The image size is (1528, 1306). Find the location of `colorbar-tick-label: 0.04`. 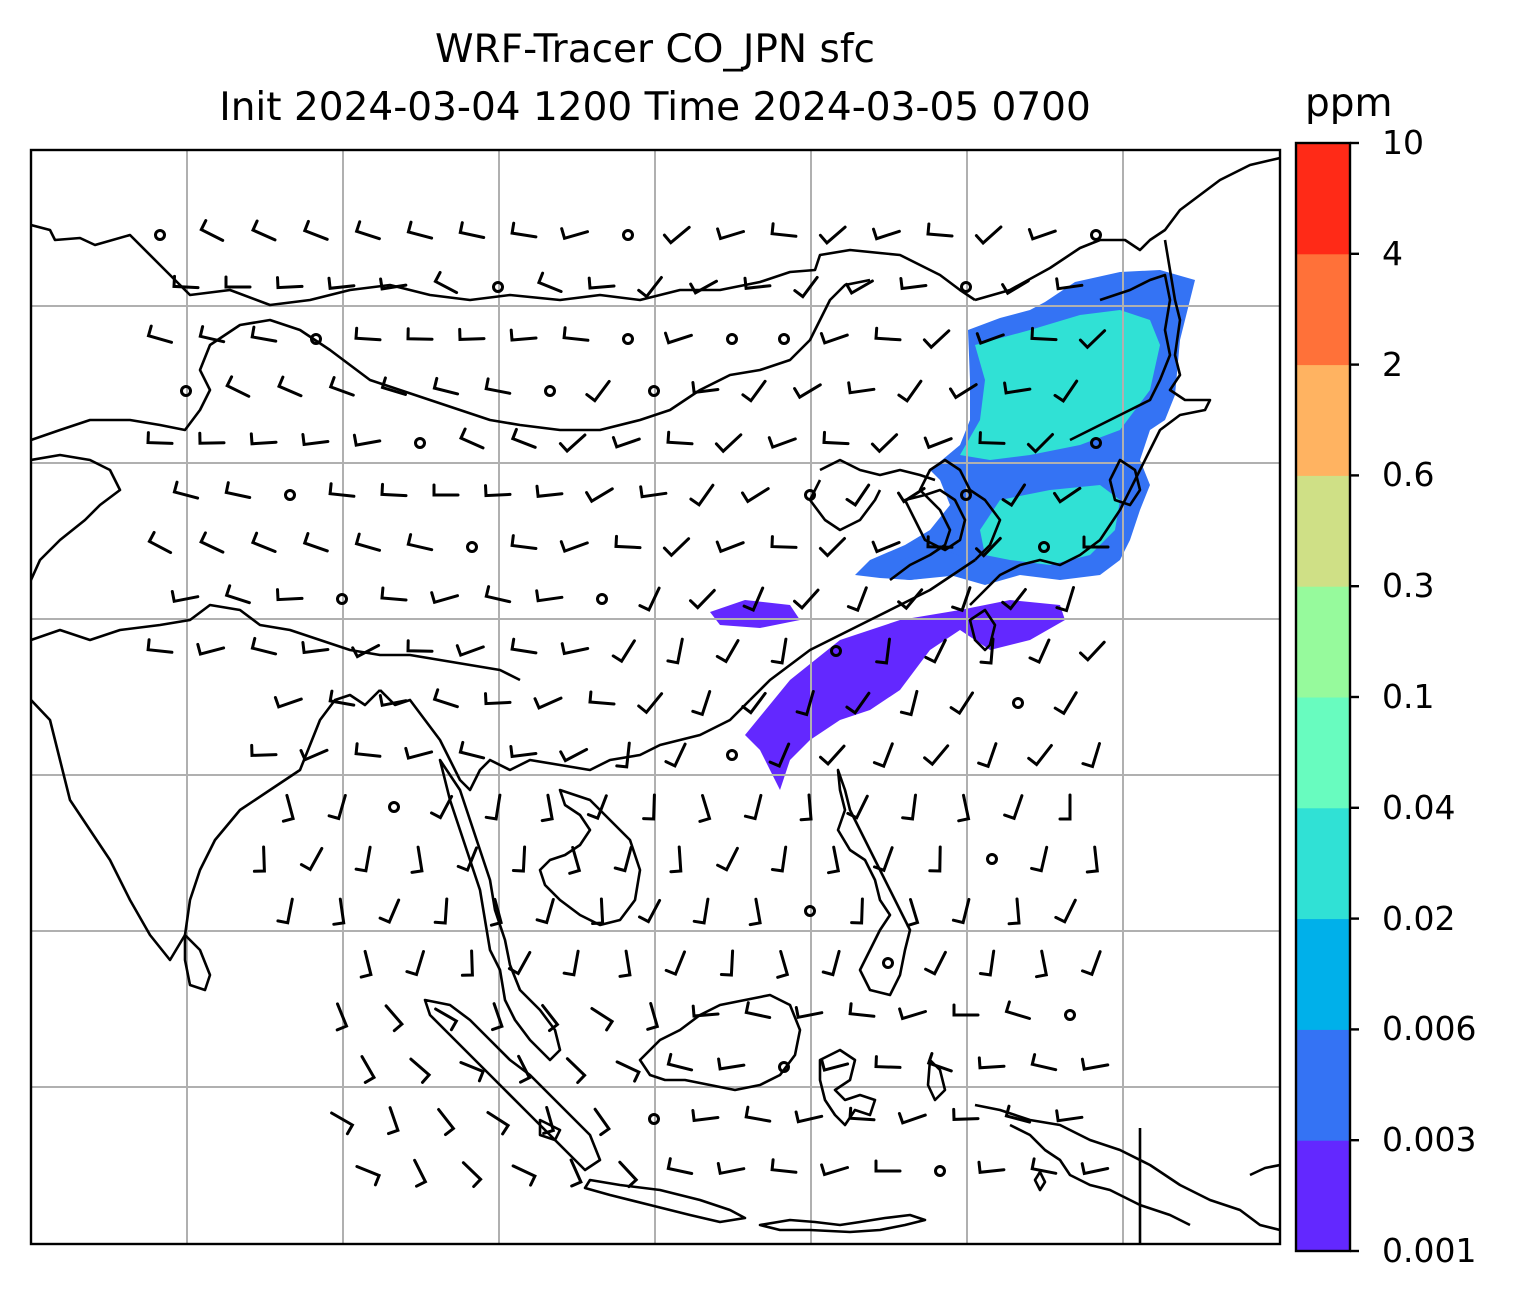

colorbar-tick-label: 0.04 is located at coordinates (1419, 807).